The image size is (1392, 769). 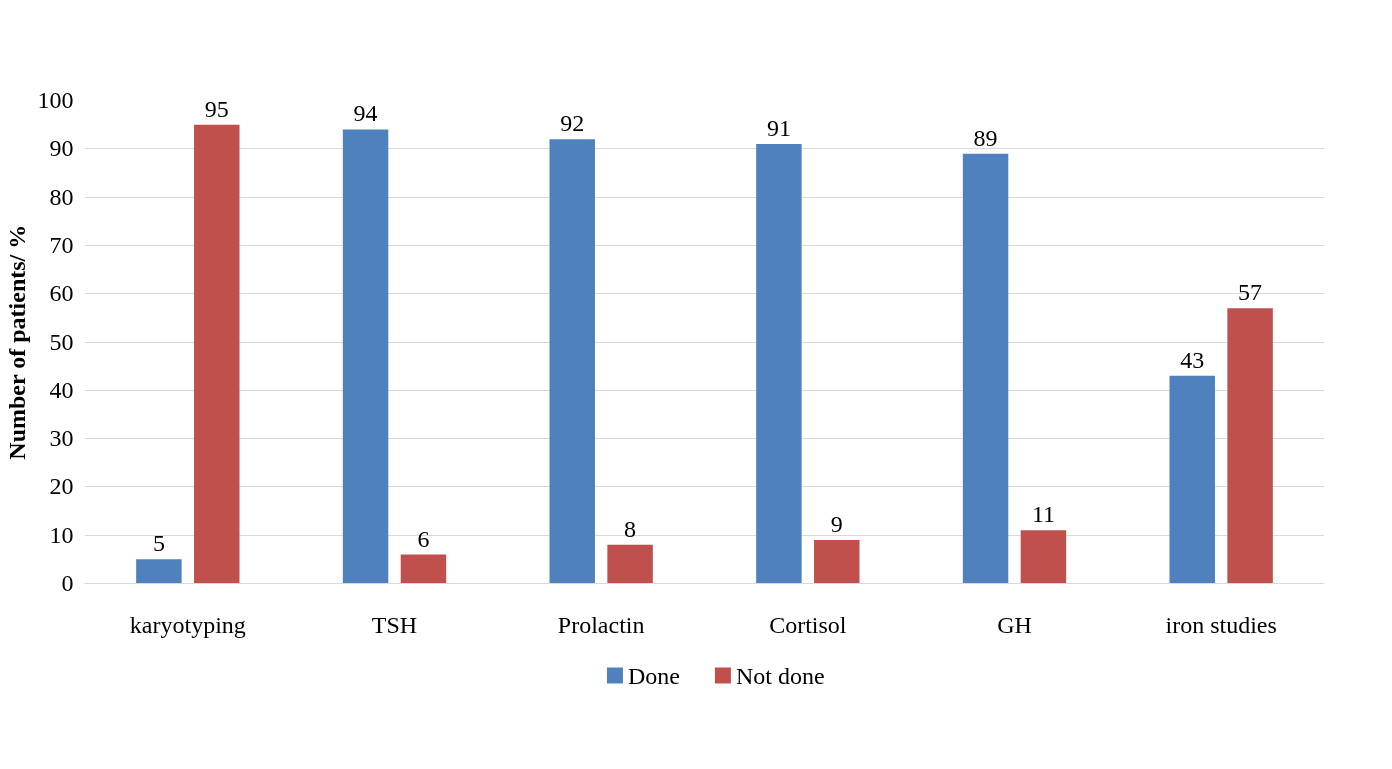 What do you see at coordinates (216, 108) in the screenshot?
I see `data-label: 95` at bounding box center [216, 108].